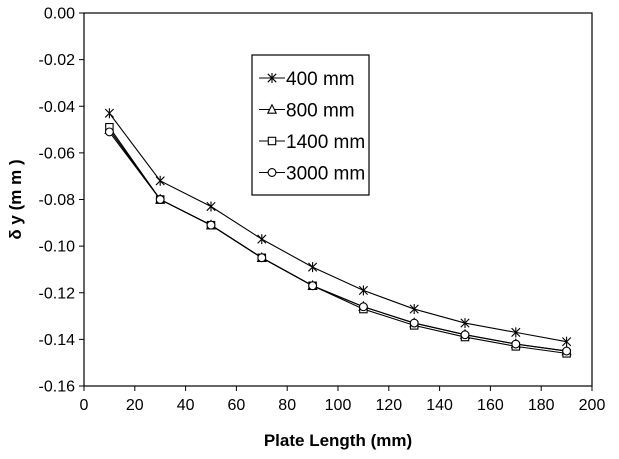  I want to click on x-axis-title: Plate Length (mm), so click(338, 440).